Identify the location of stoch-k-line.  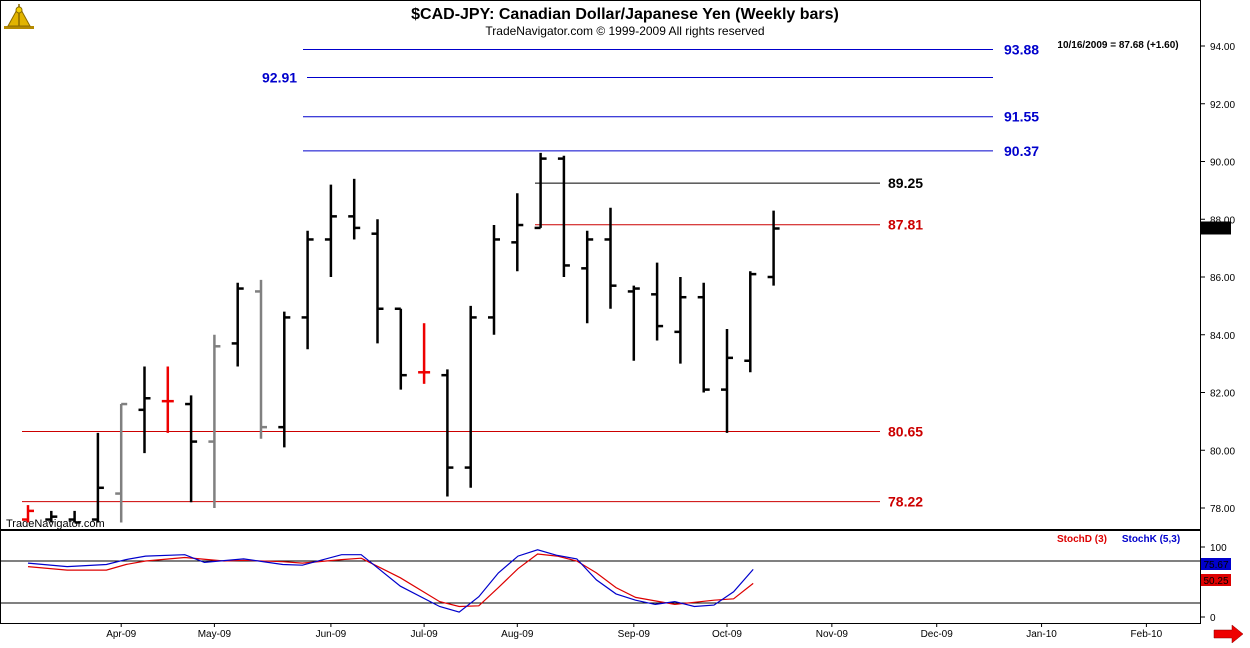
(390, 581).